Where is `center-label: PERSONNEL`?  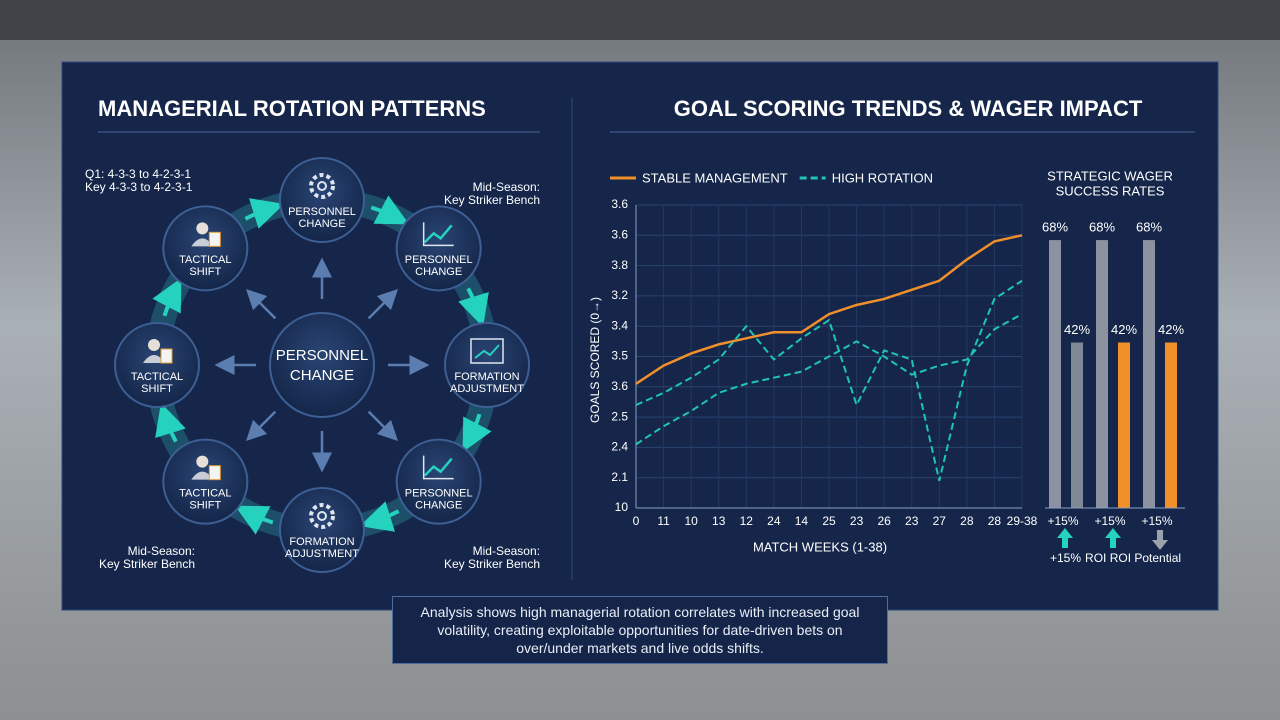 center-label: PERSONNEL is located at coordinates (322, 355).